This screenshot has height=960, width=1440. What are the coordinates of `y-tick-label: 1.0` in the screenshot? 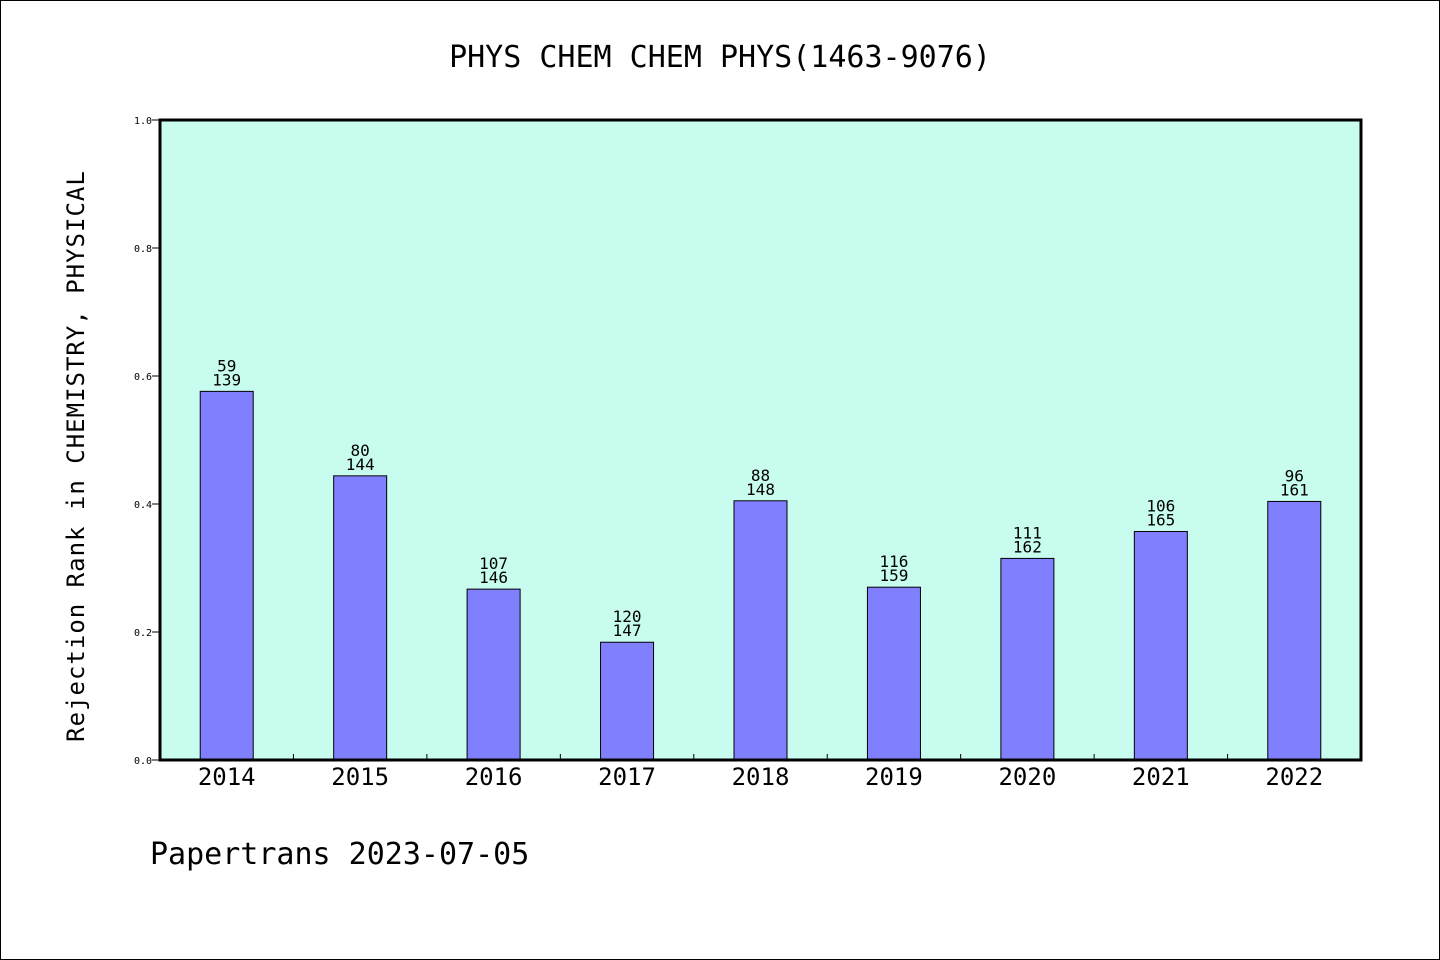 It's located at (143, 121).